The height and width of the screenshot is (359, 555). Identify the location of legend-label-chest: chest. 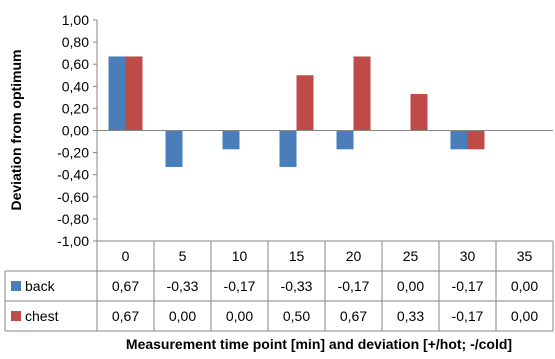
(42, 316).